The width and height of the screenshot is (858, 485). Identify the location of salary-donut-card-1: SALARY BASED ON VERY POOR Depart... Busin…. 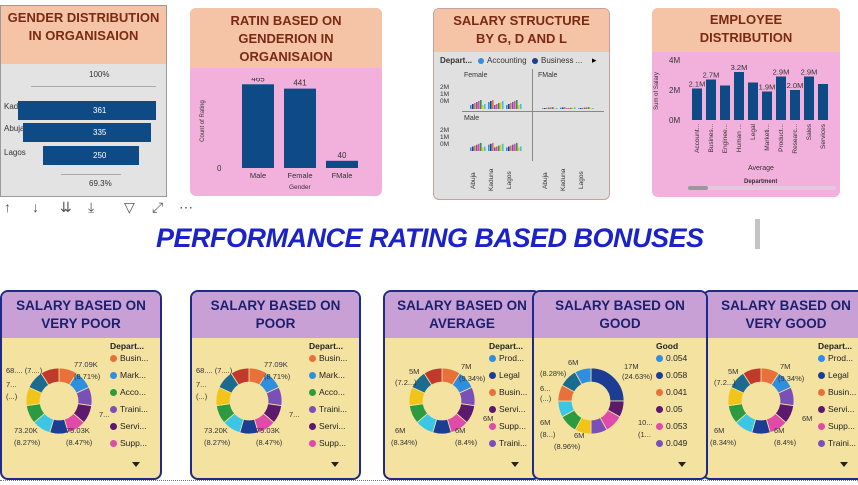
(81, 385).